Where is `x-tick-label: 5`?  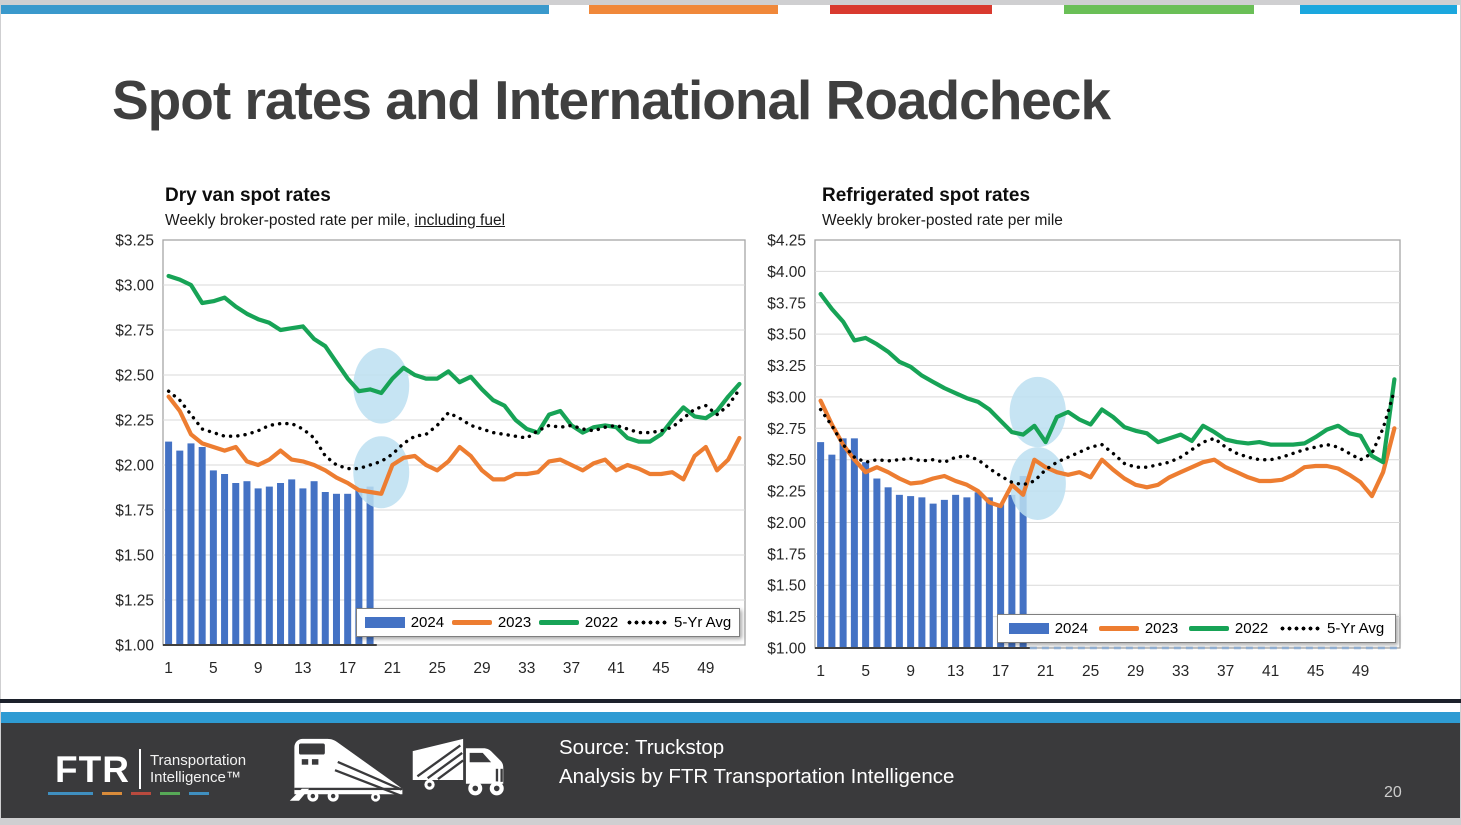 x-tick-label: 5 is located at coordinates (865, 671).